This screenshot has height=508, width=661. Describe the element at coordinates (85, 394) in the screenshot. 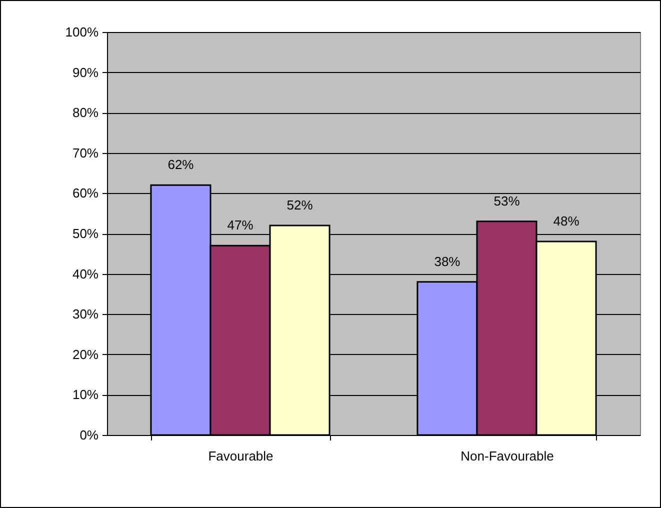

I see `y-tick-label: 10%` at that location.